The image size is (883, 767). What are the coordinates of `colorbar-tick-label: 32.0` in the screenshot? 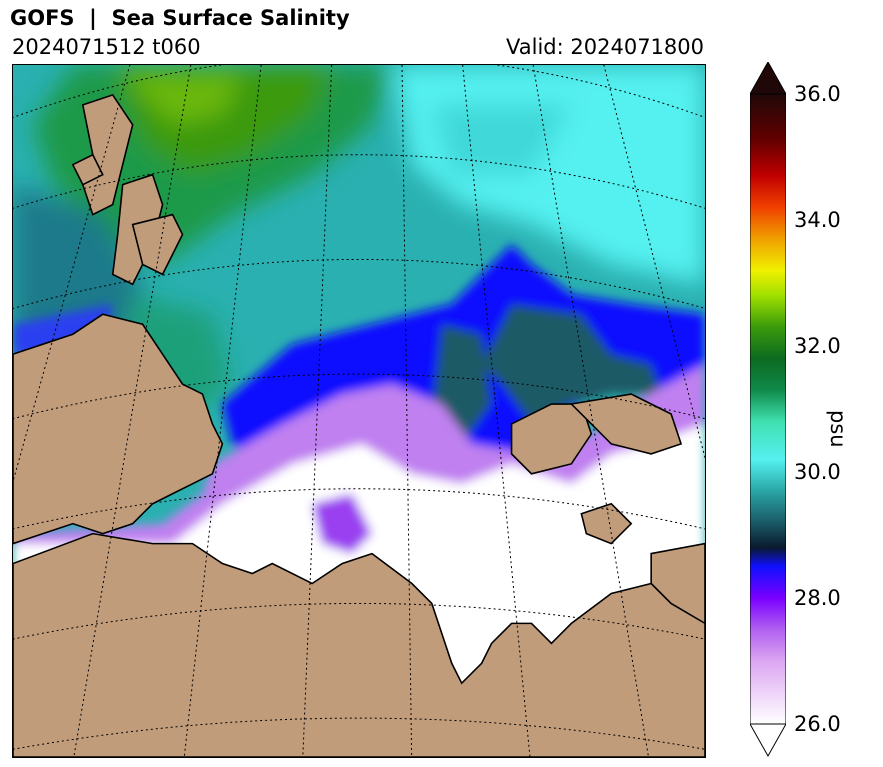 It's located at (817, 346).